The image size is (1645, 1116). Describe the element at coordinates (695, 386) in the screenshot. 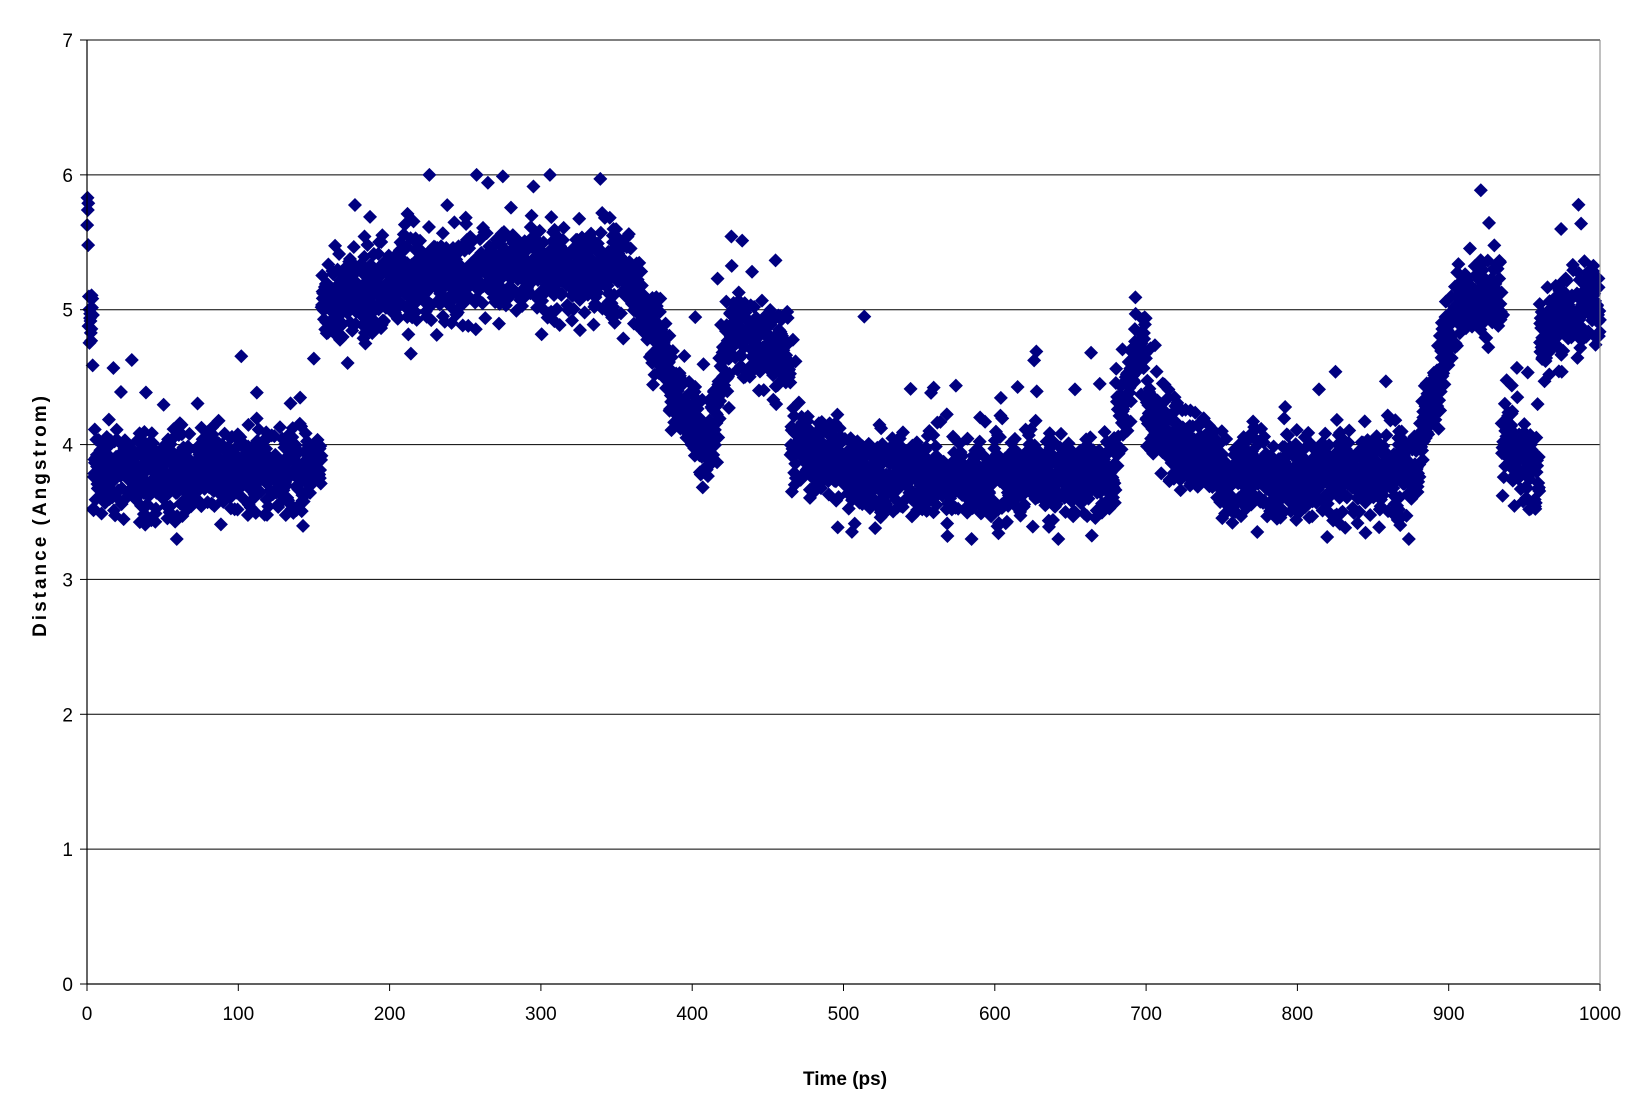

I see `data-point-0-2009` at that location.